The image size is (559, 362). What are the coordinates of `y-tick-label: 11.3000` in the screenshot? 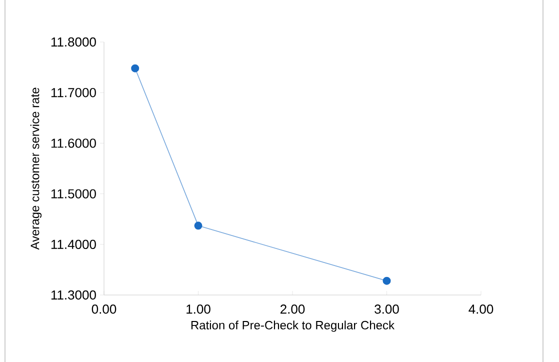 It's located at (73, 295).